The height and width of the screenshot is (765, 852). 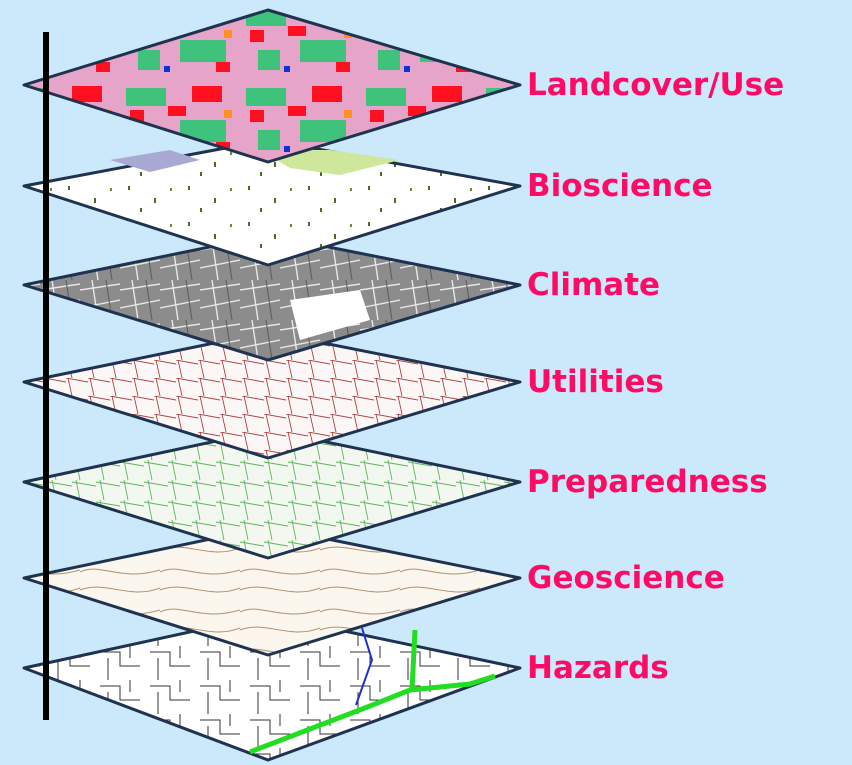 I want to click on layer-label-hazards: Hazards, so click(x=598, y=668).